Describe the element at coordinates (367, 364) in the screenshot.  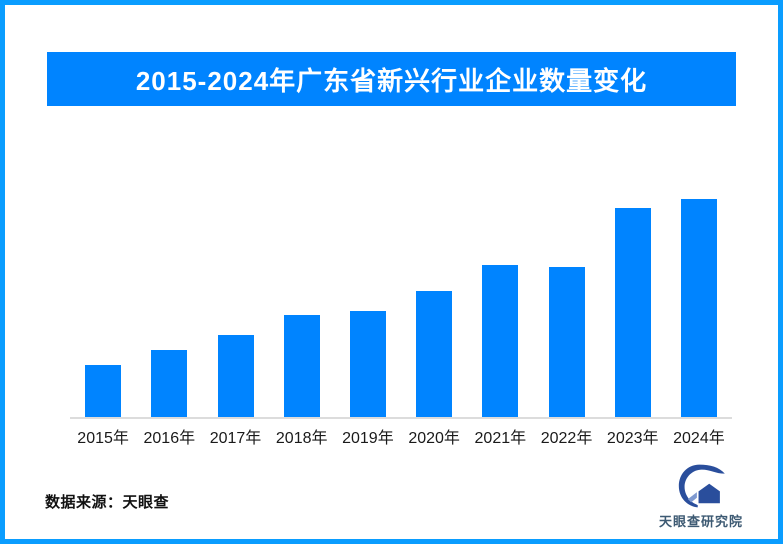
I see `bar-2019年` at that location.